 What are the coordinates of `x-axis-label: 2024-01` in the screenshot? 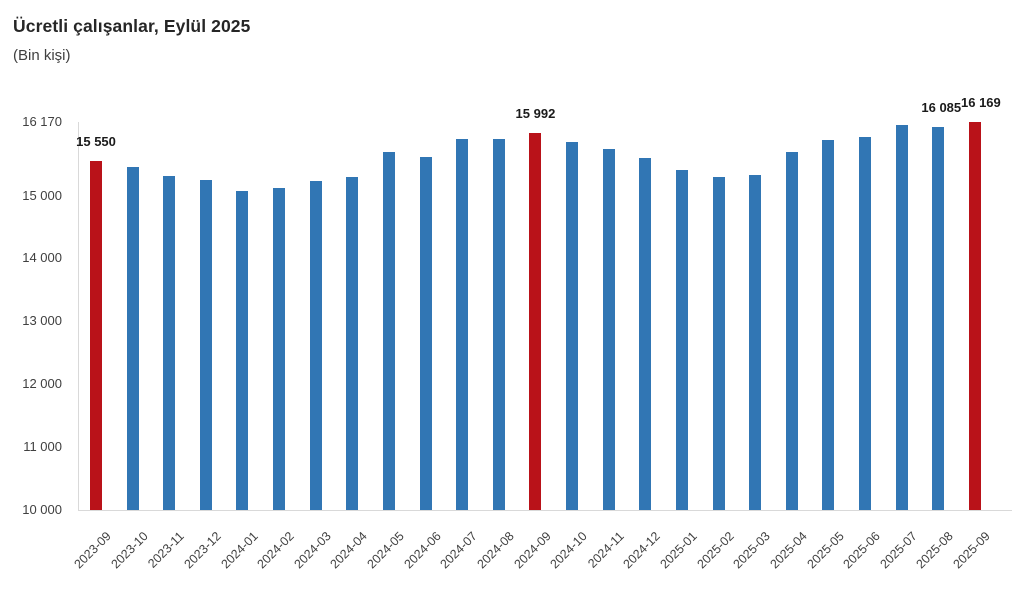 It's located at (239, 550).